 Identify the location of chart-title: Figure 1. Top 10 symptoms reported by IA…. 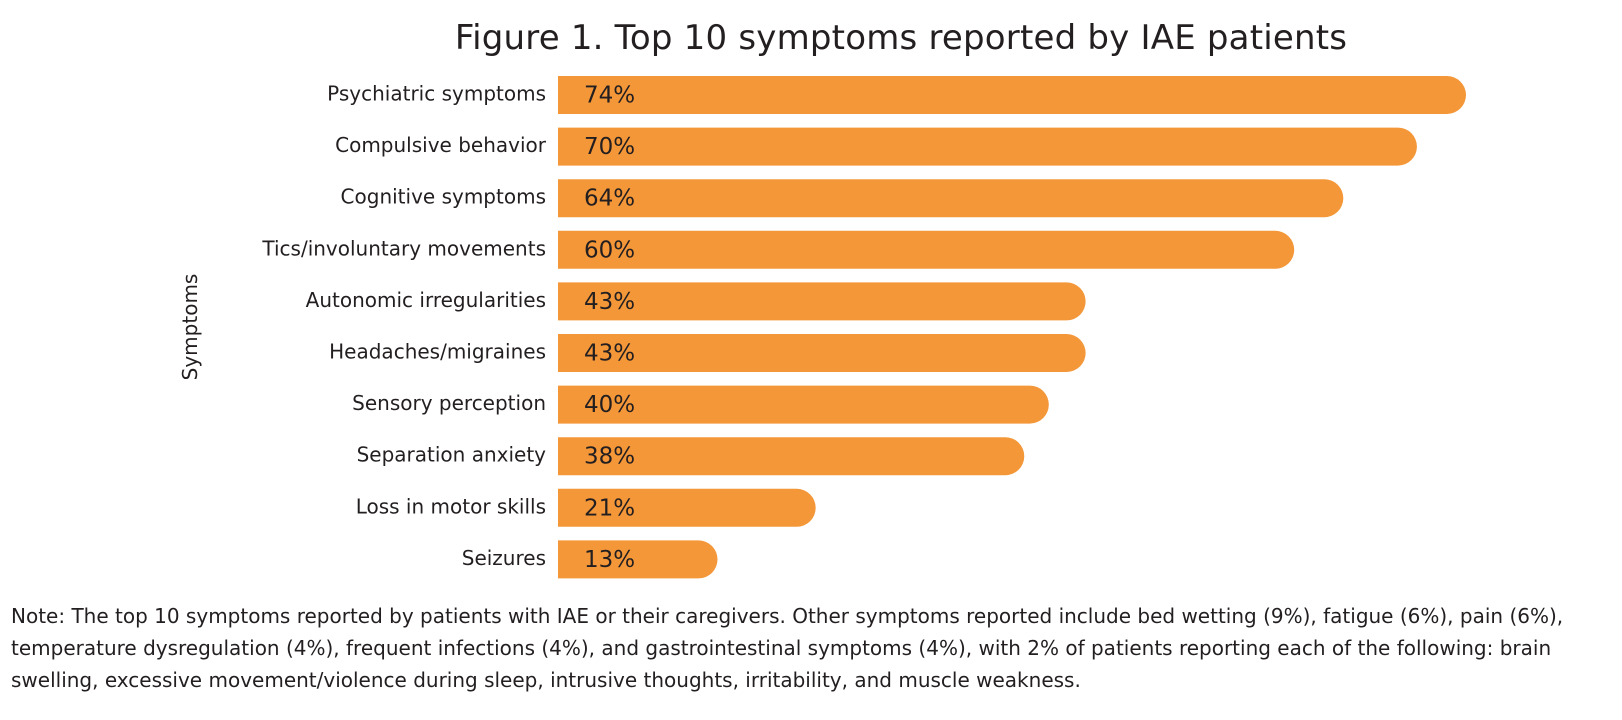
(901, 38).